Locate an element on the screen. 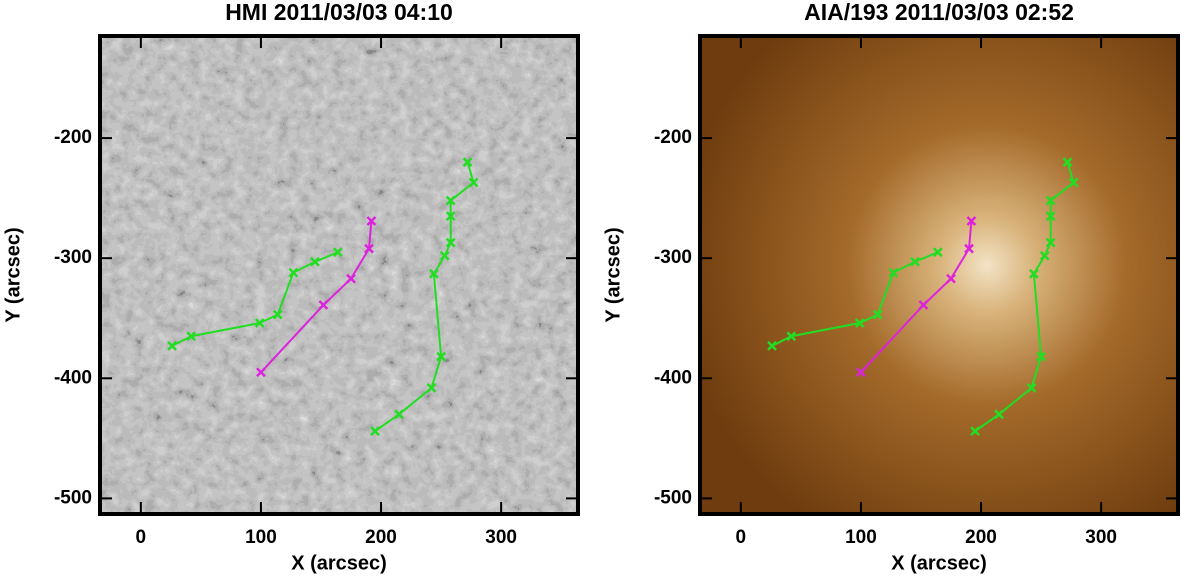  chart-title: AIA/193 2011/03/03 02:52 is located at coordinates (939, 12).